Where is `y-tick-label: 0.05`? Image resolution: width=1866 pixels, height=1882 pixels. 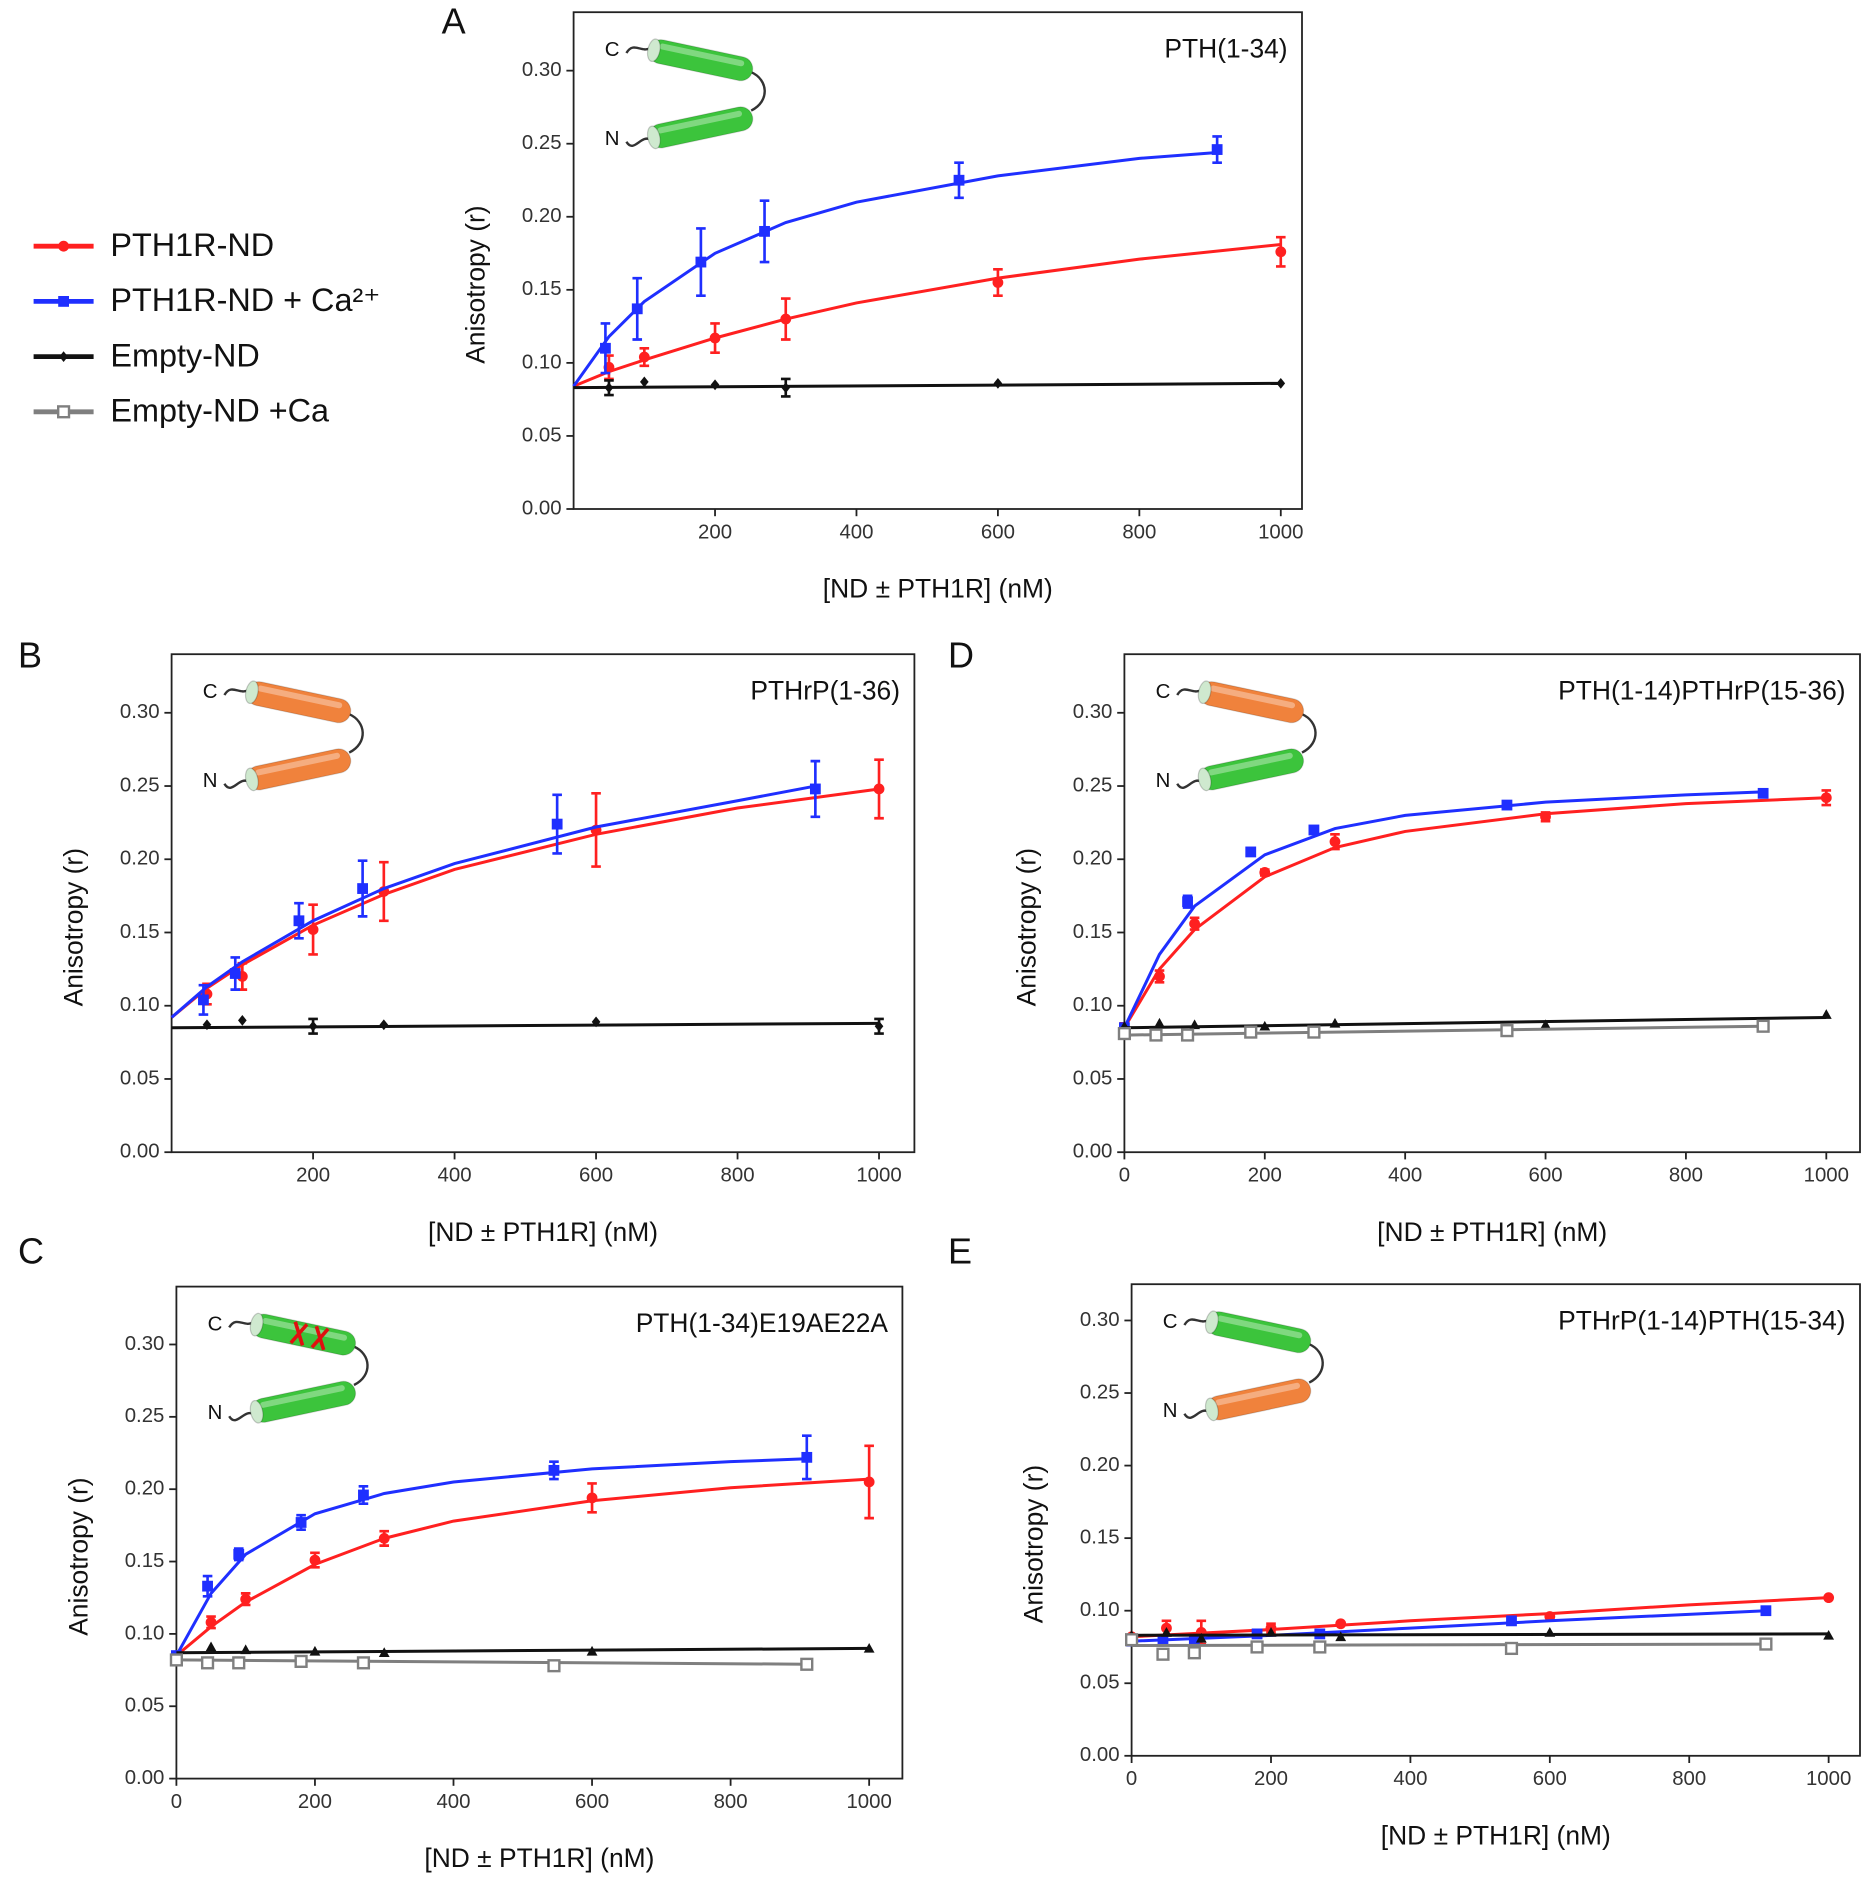
y-tick-label: 0.05 is located at coordinates (1100, 1683).